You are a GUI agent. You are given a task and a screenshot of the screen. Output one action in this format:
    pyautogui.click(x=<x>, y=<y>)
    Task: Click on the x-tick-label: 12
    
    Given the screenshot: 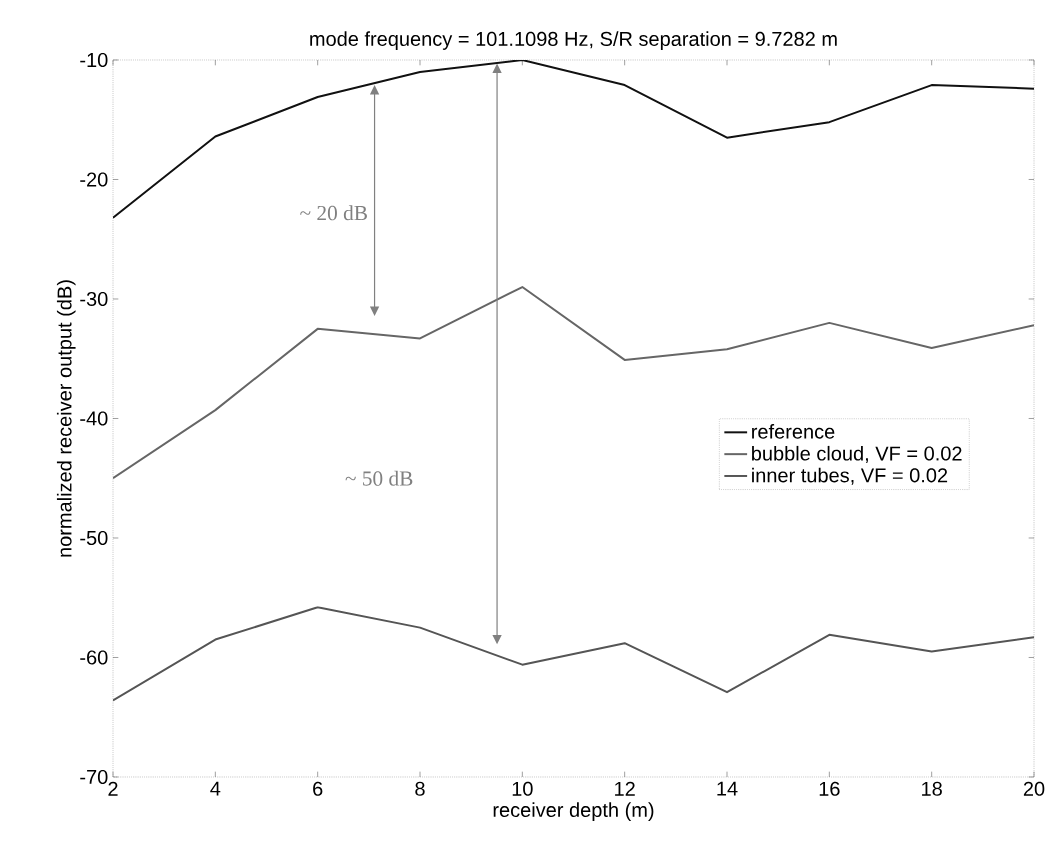 What is the action you would take?
    pyautogui.click(x=625, y=788)
    